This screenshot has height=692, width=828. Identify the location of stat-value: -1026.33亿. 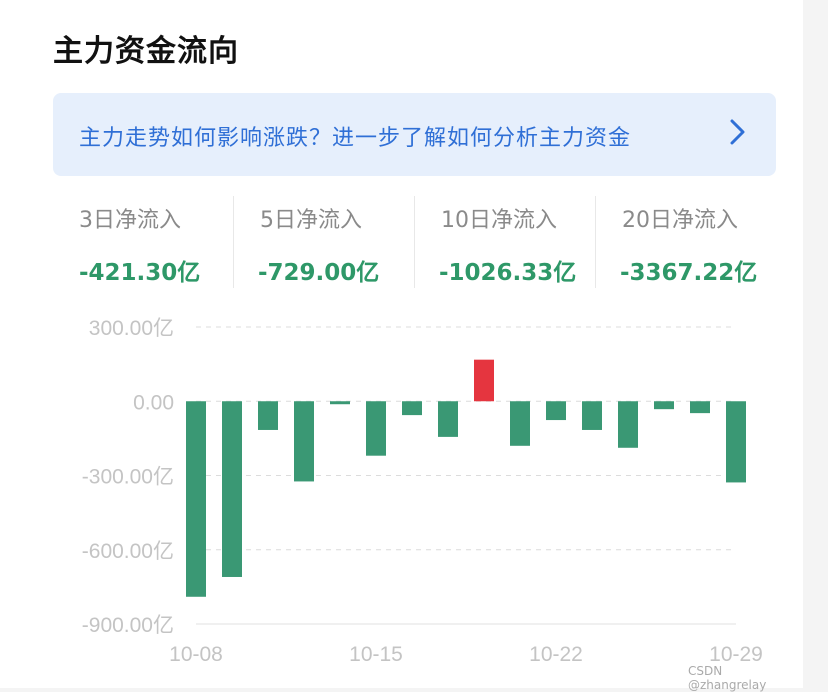
(508, 273).